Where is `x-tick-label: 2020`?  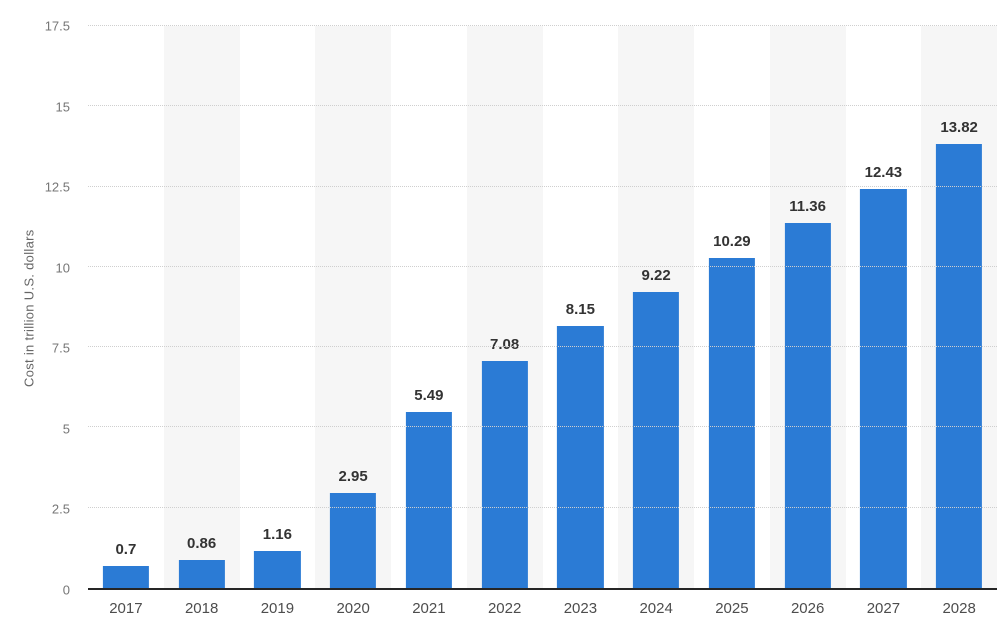
x-tick-label: 2020 is located at coordinates (353, 608).